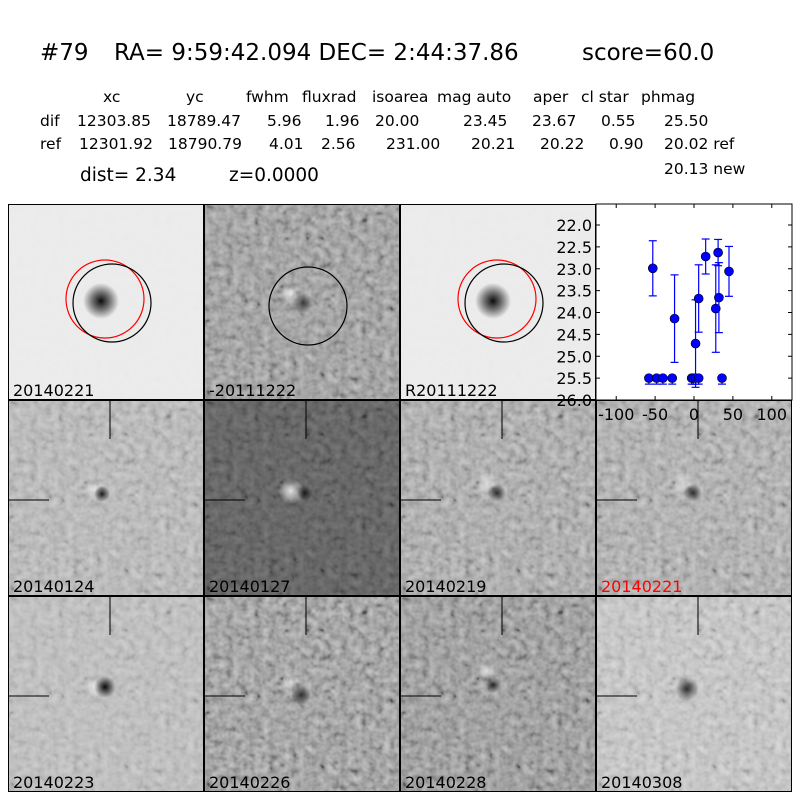 The width and height of the screenshot is (800, 800). Describe the element at coordinates (574, 247) in the screenshot. I see `y-tick-label: 22.5` at that location.